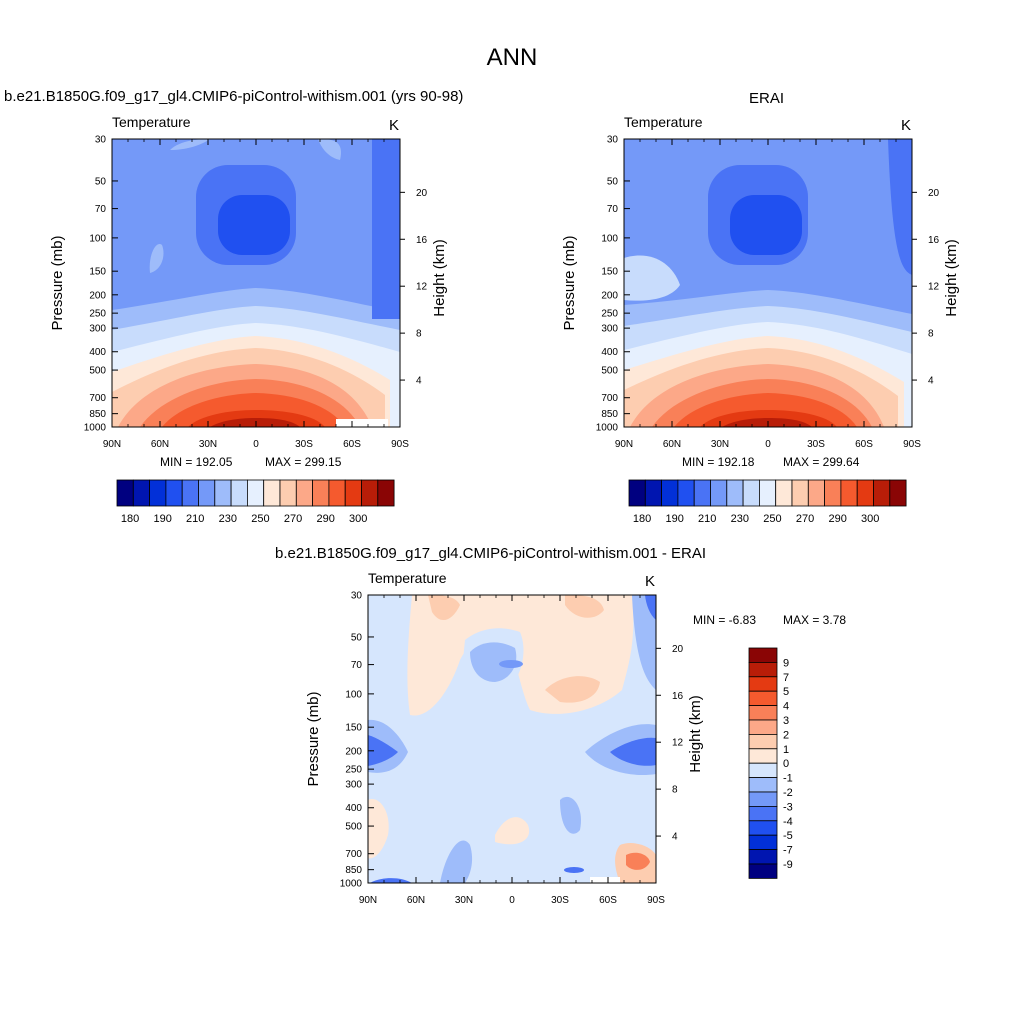 The width and height of the screenshot is (1024, 1024). I want to click on panel-1-y-tick-label: 150, so click(97, 272).